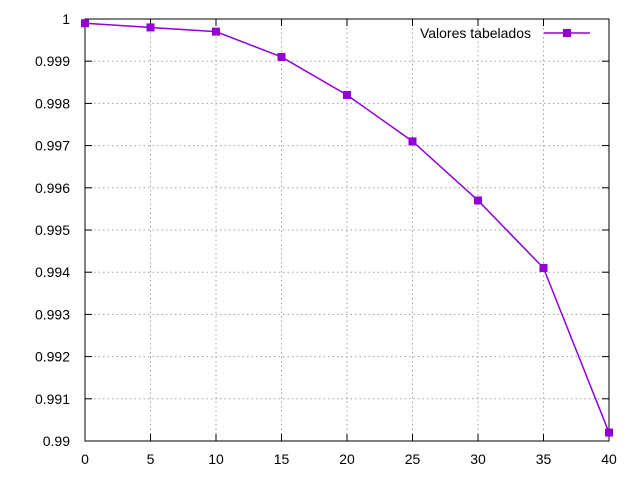 This screenshot has width=640, height=480. I want to click on y-tick-label: 0.991, so click(52, 399).